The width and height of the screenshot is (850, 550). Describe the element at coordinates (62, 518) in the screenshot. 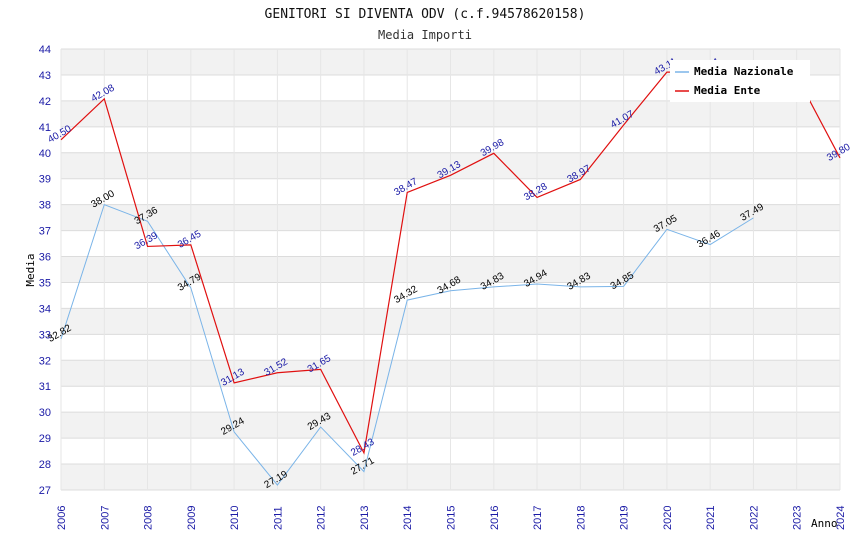

I see `x-tick-label: 2006` at that location.